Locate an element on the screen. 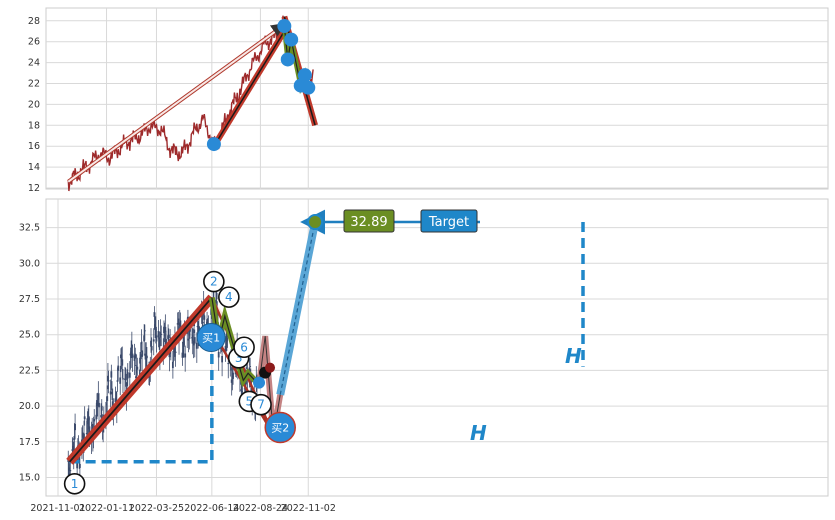  h-label-lower: H is located at coordinates (478, 433).